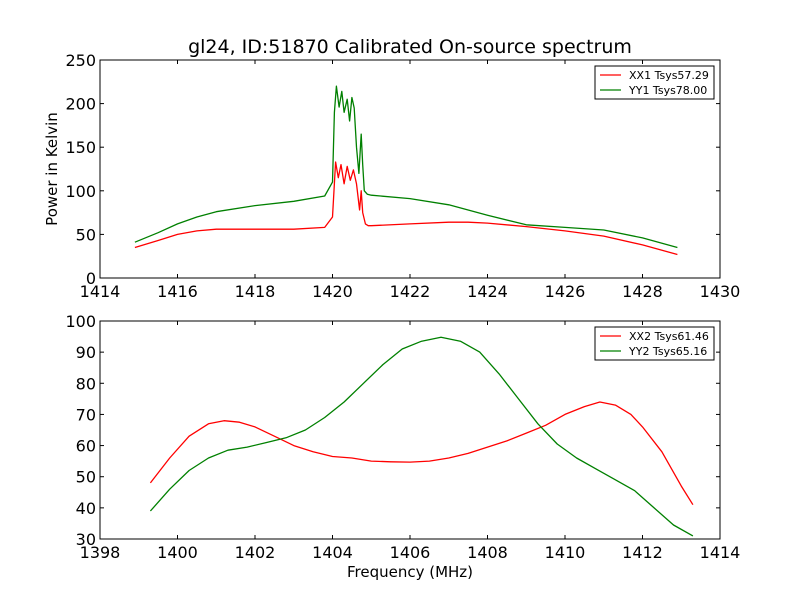 The height and width of the screenshot is (600, 800). I want to click on chart-0-legend-box, so click(654, 82).